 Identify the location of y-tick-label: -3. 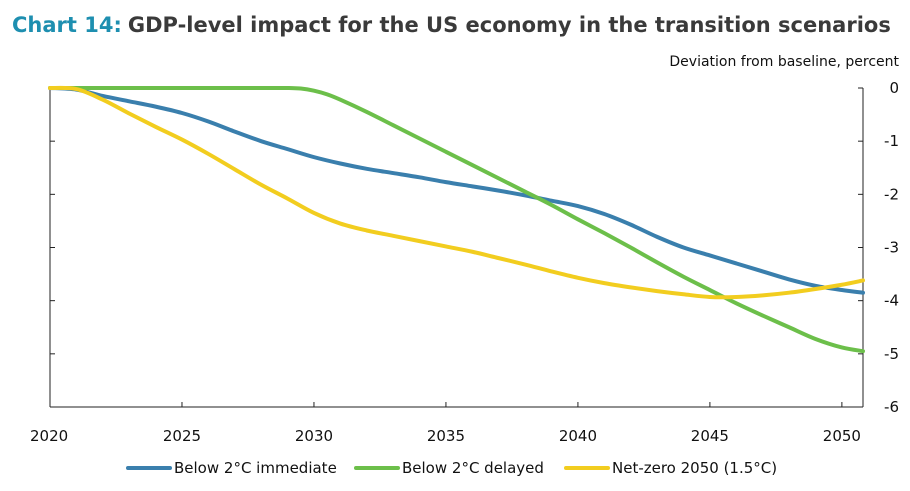
(891, 248).